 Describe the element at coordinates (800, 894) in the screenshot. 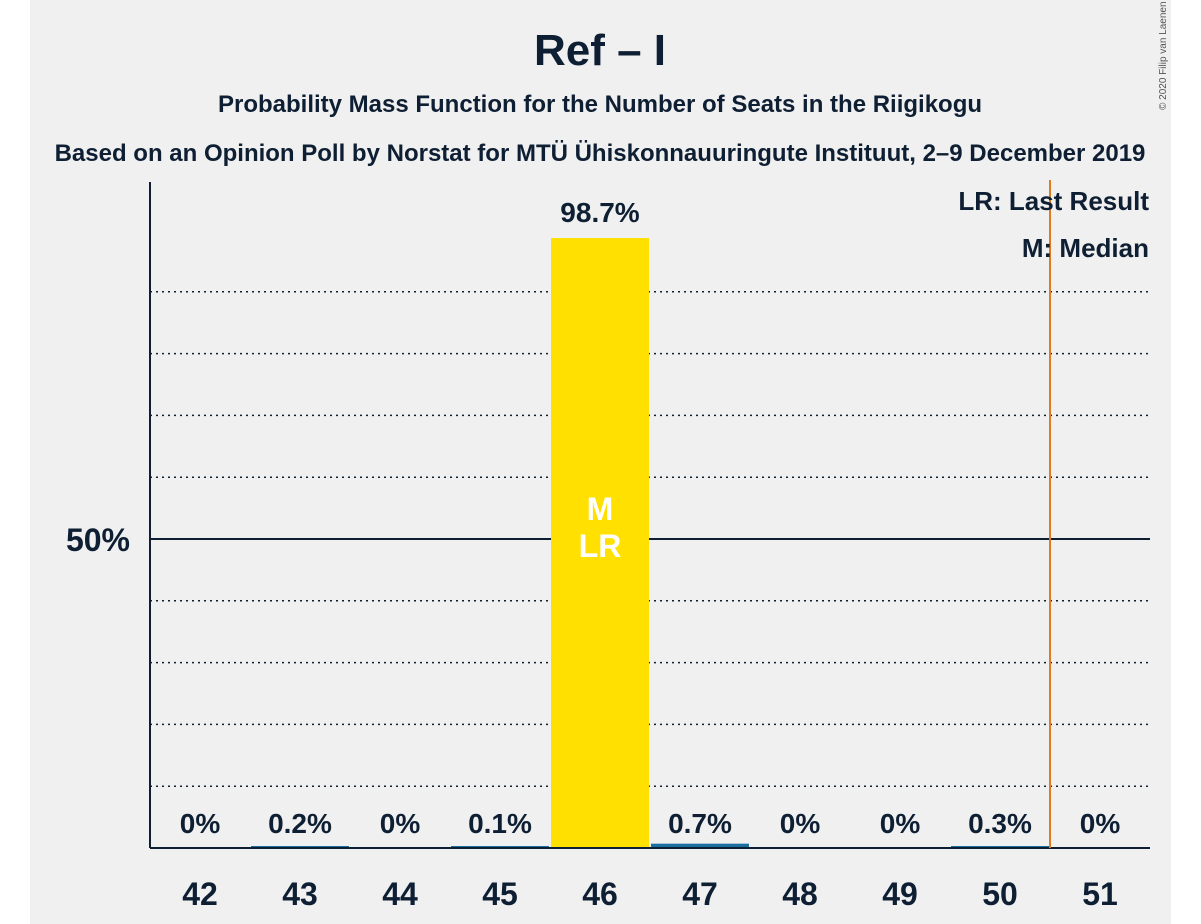

I see `x-tick-48: 48` at that location.